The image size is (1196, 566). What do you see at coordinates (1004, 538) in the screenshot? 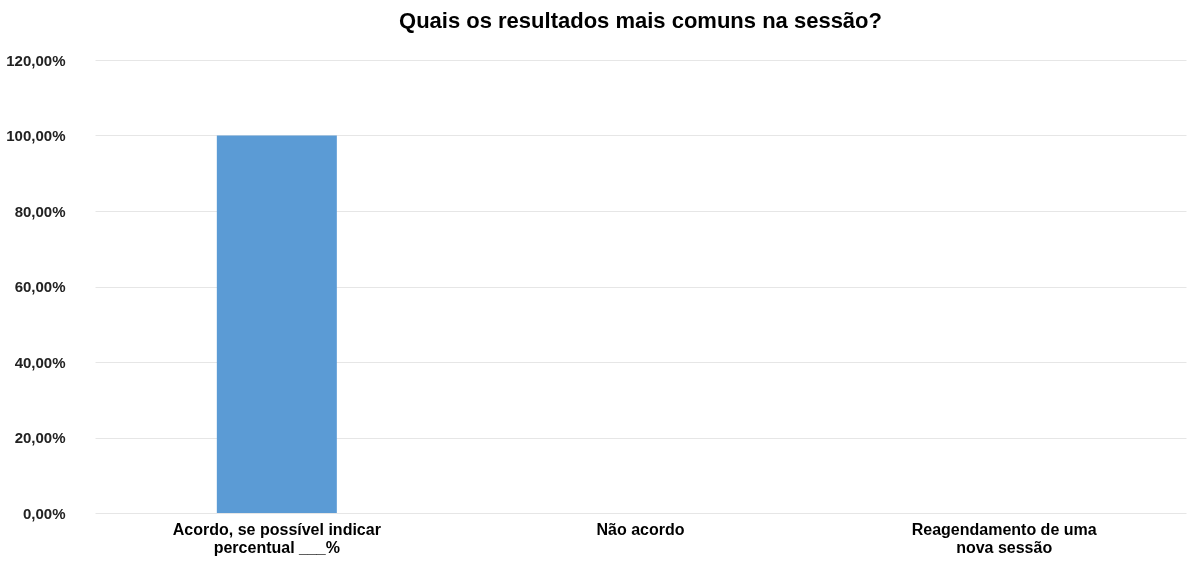
I see `x-tick-label: Reagendamento de uma nova sessão` at bounding box center [1004, 538].